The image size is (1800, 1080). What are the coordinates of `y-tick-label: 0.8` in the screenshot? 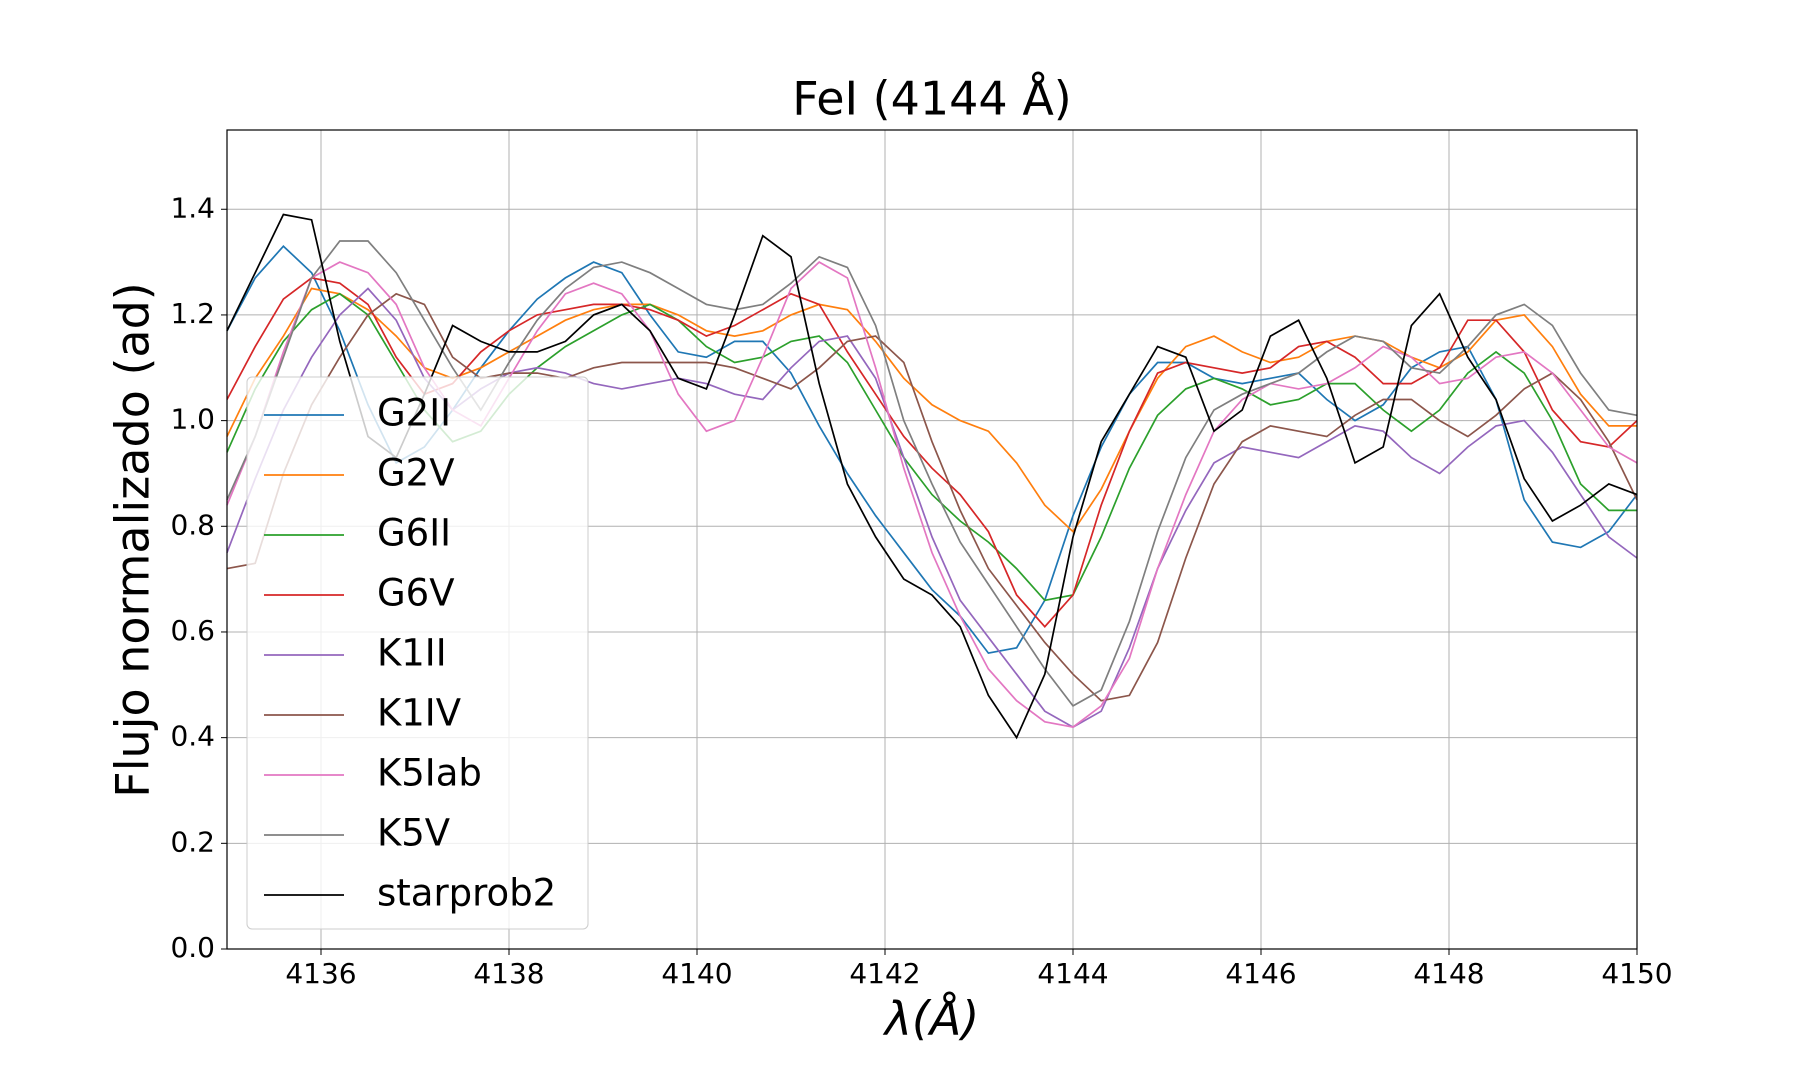 It's located at (192, 524).